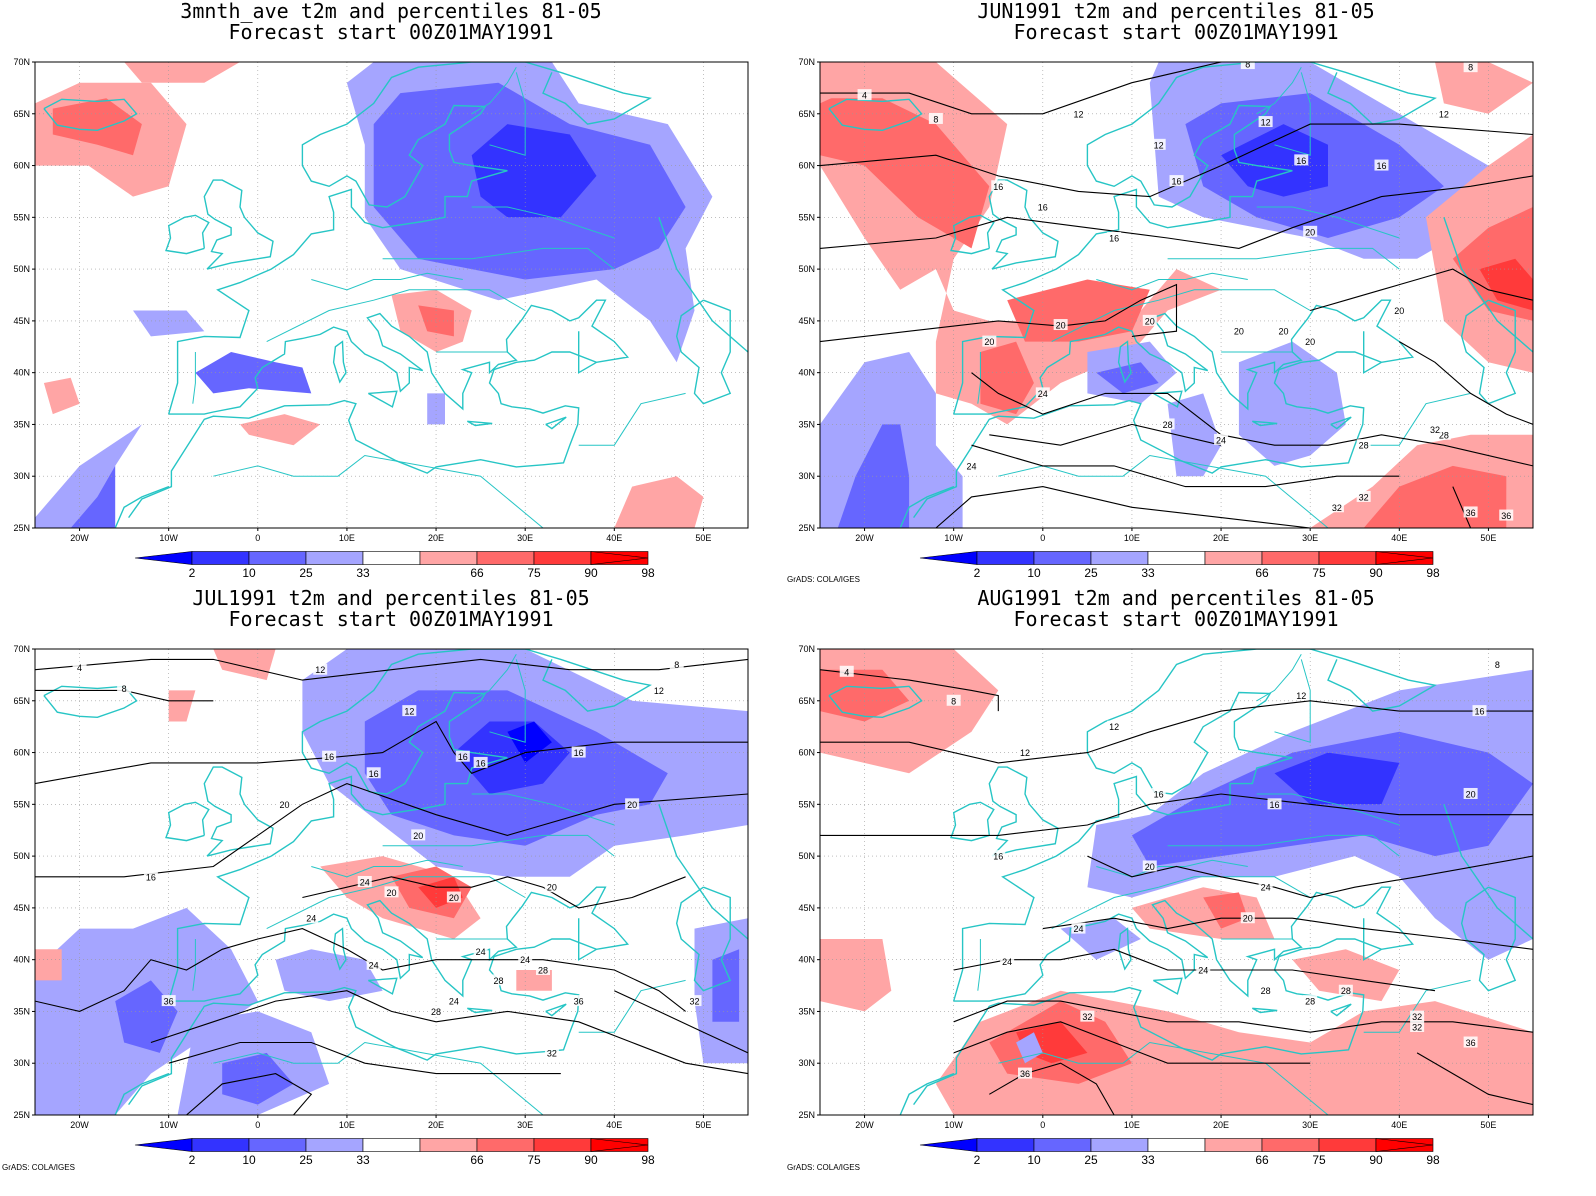  I want to click on lat-label: 60N, so click(21, 166).